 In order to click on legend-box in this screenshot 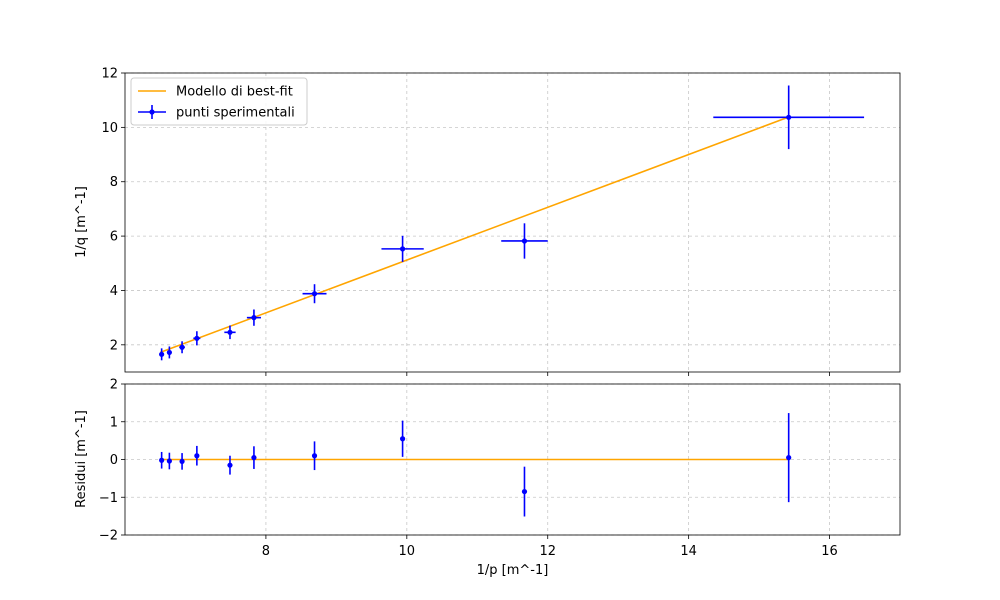, I will do `click(219, 101)`.